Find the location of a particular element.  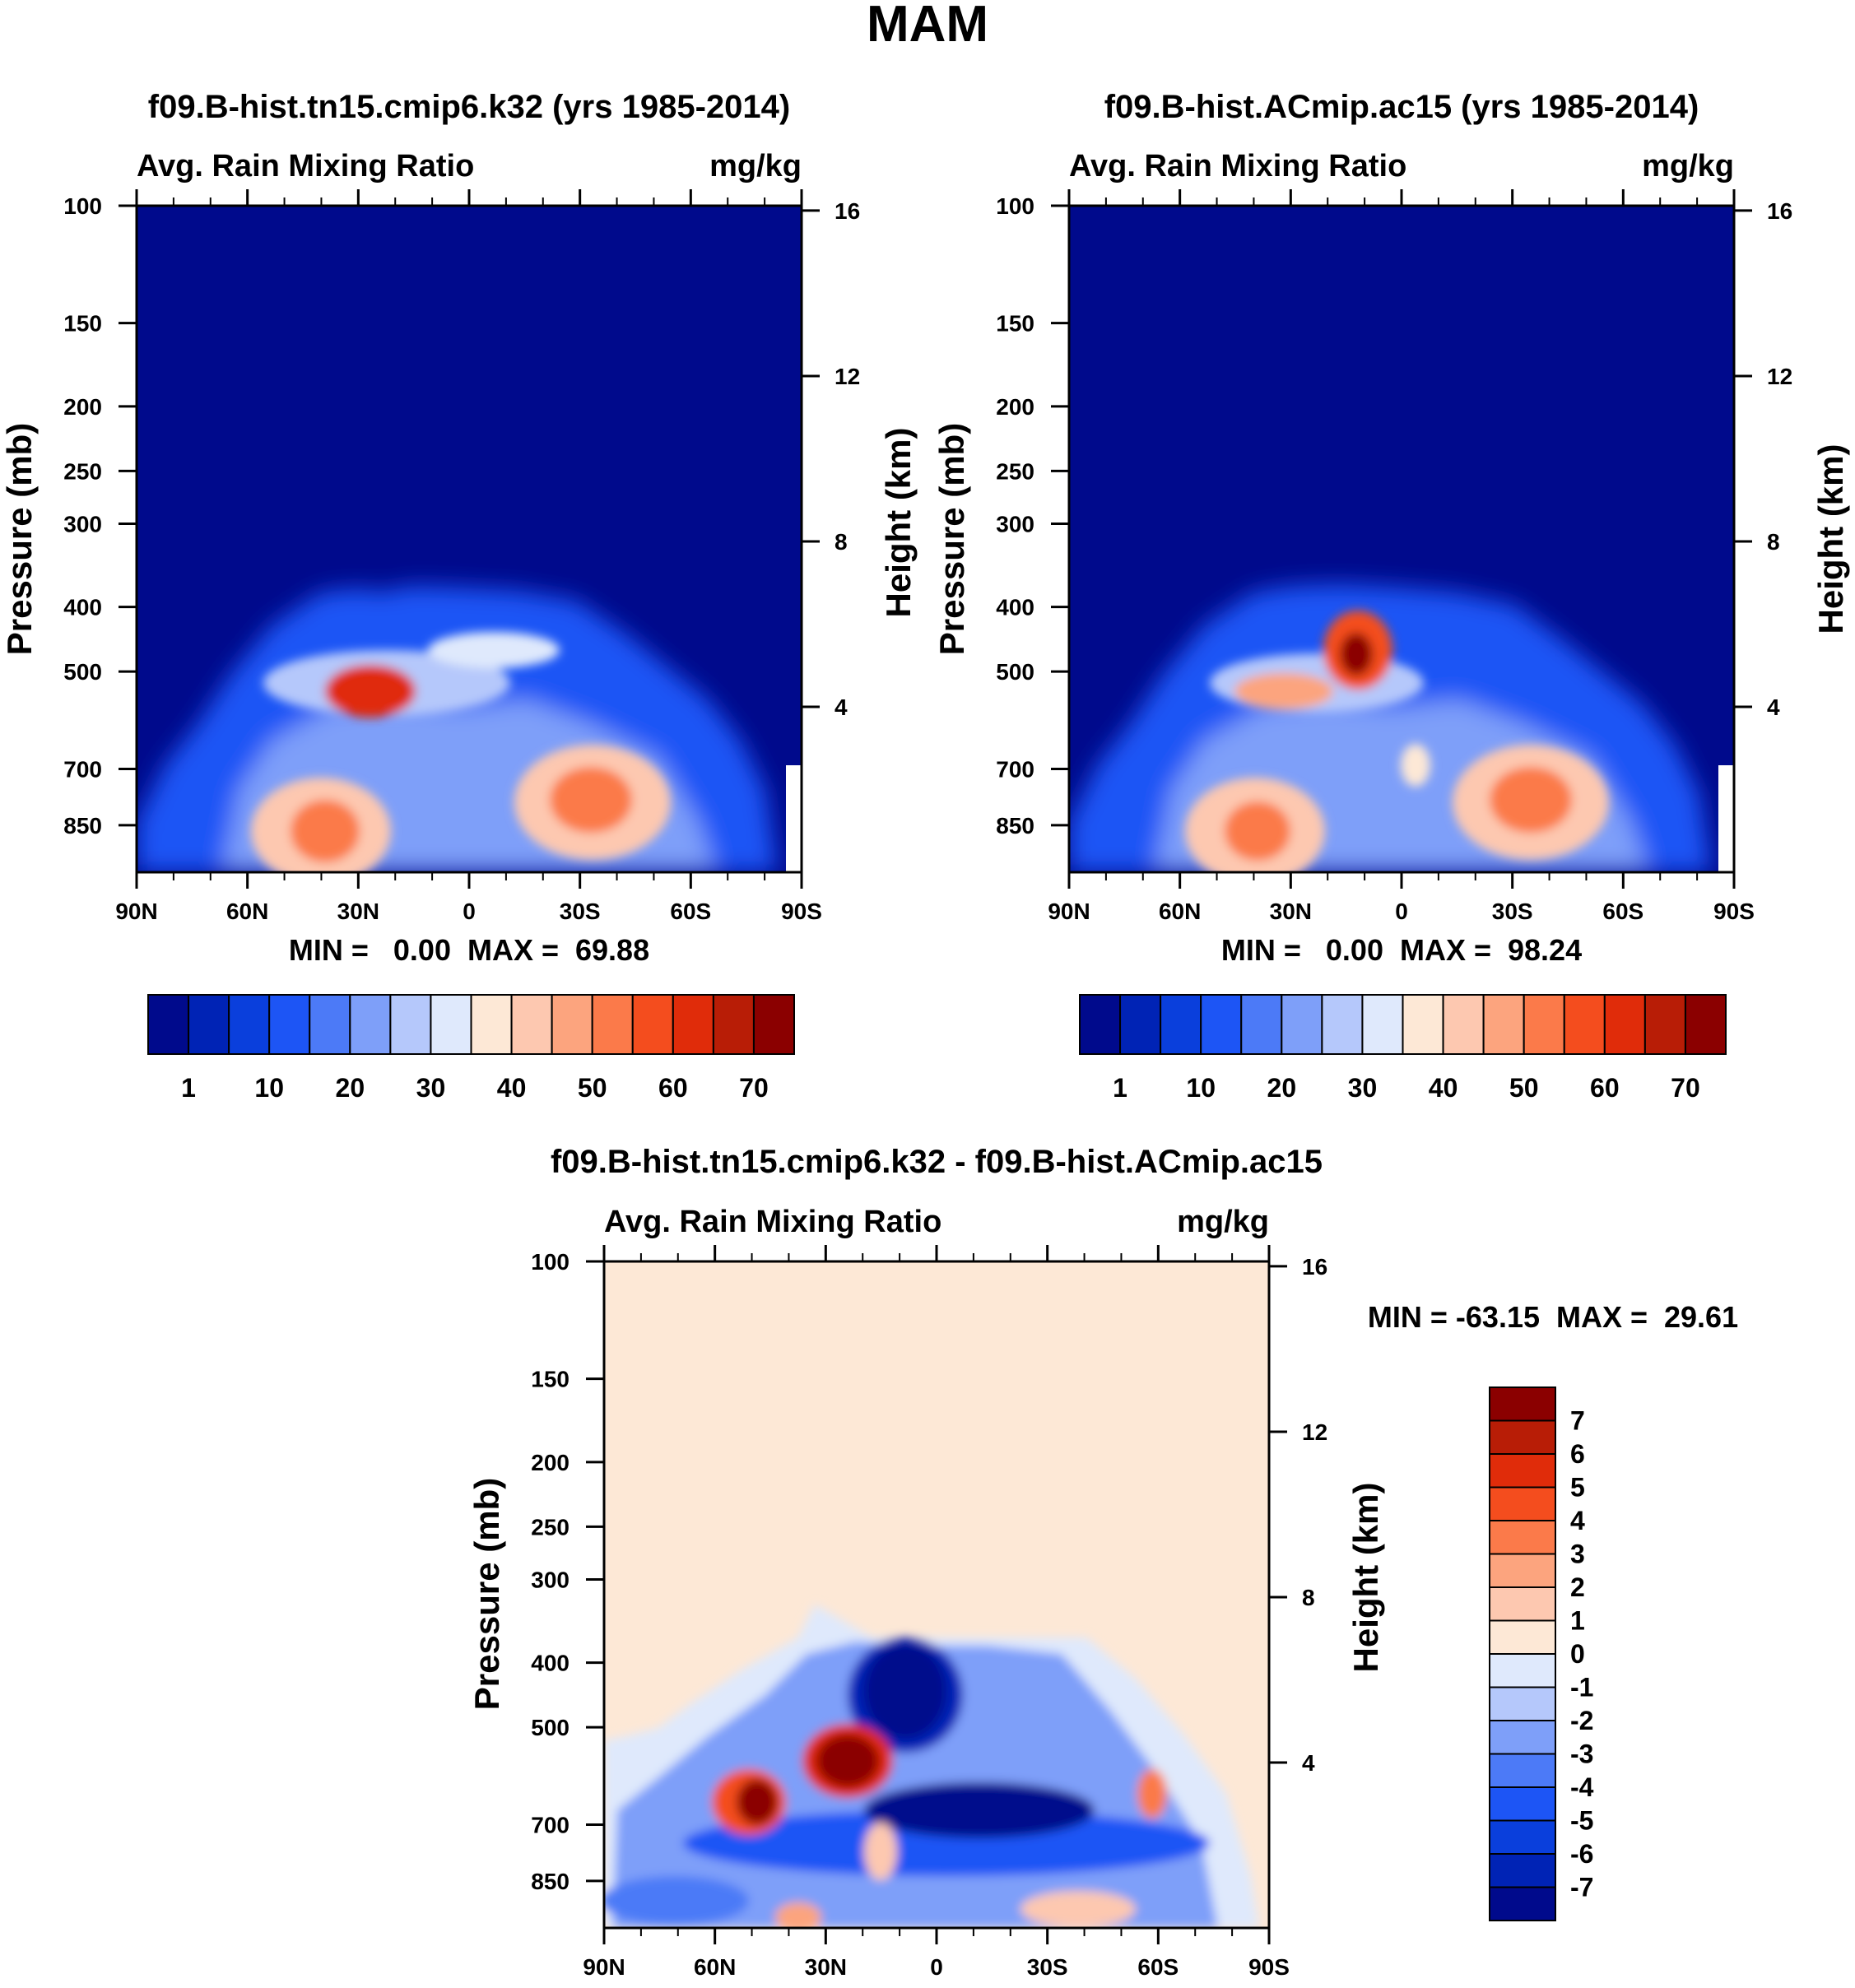

colorbar-label: 2 is located at coordinates (1577, 1587).